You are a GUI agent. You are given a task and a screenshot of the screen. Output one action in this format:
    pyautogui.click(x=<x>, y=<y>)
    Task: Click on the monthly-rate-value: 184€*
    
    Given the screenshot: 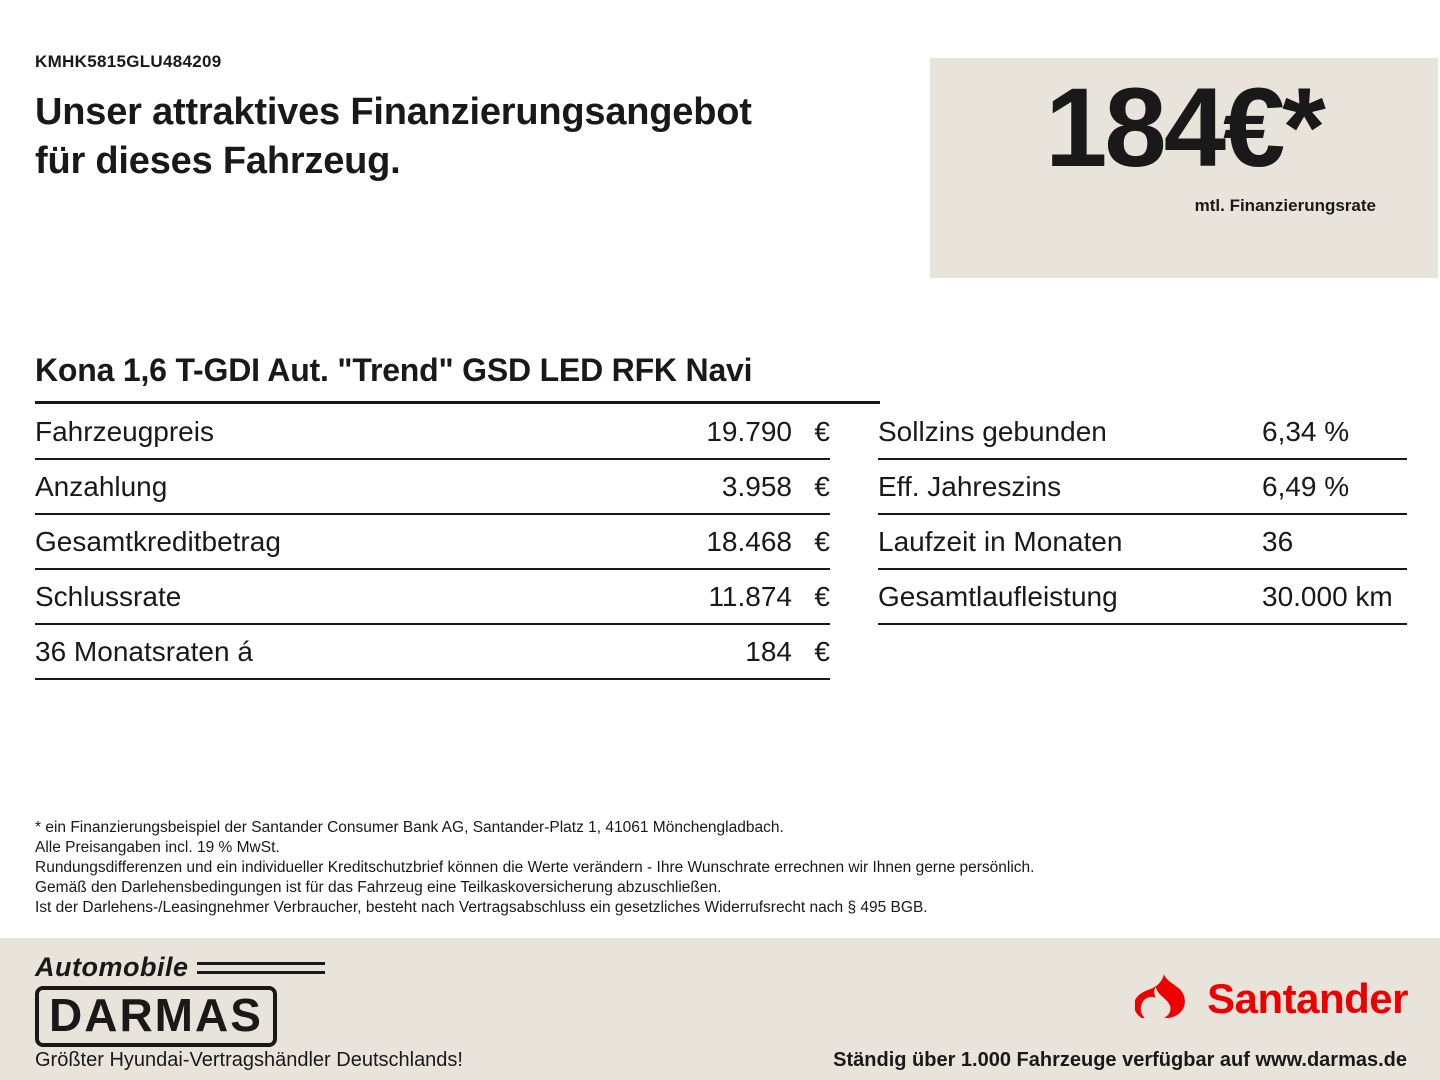 What is the action you would take?
    pyautogui.click(x=1185, y=127)
    